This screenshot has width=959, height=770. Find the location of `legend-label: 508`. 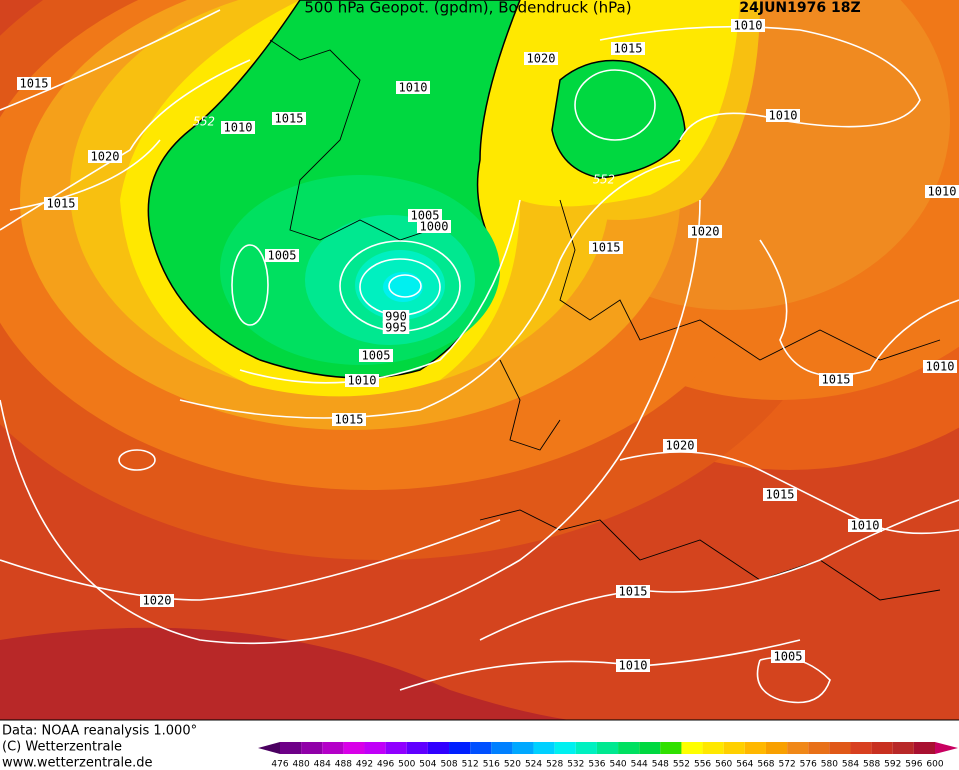

legend-label: 508 is located at coordinates (448, 765).